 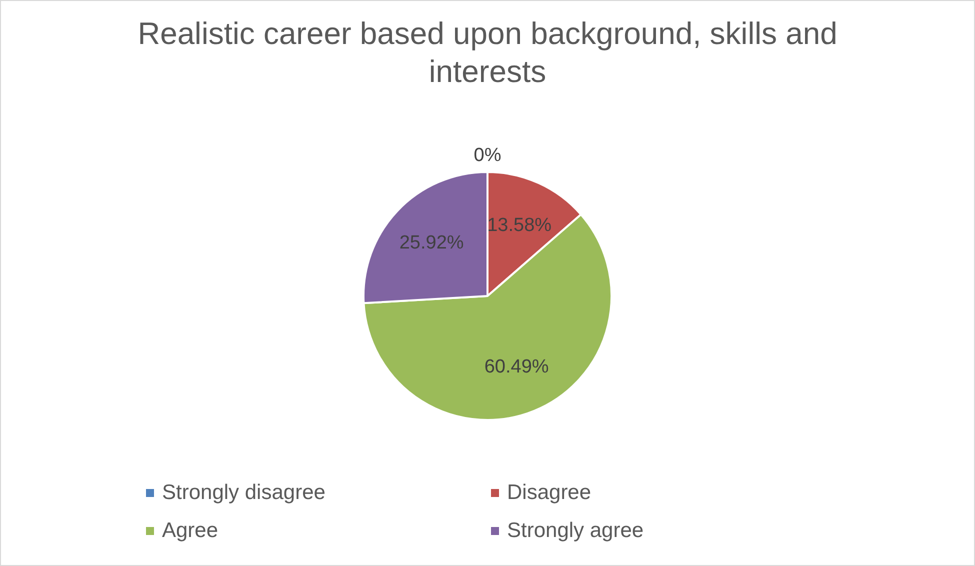 What do you see at coordinates (519, 225) in the screenshot?
I see `data-label: 13.58%` at bounding box center [519, 225].